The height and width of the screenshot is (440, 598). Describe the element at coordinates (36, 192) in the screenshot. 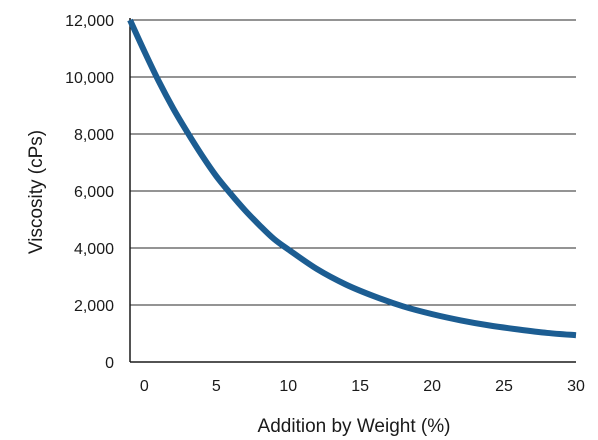

I see `y-axis-title: Viscosity (cPs)` at that location.